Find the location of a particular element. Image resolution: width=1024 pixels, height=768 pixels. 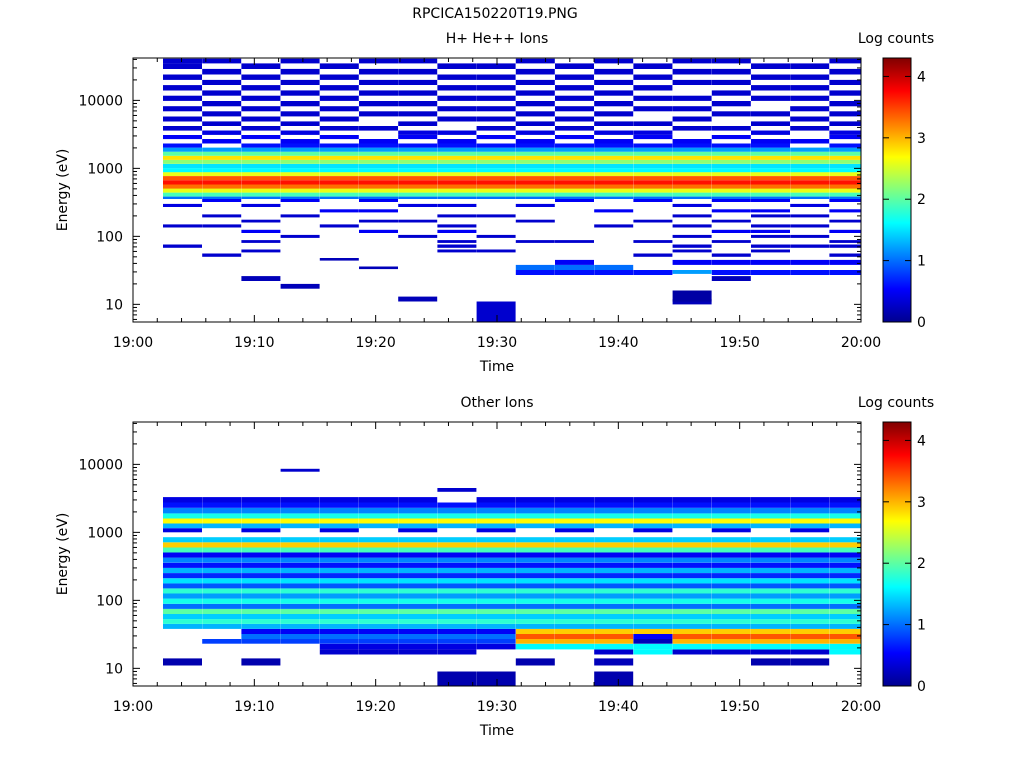

colorbar-gradient is located at coordinates (897, 190).